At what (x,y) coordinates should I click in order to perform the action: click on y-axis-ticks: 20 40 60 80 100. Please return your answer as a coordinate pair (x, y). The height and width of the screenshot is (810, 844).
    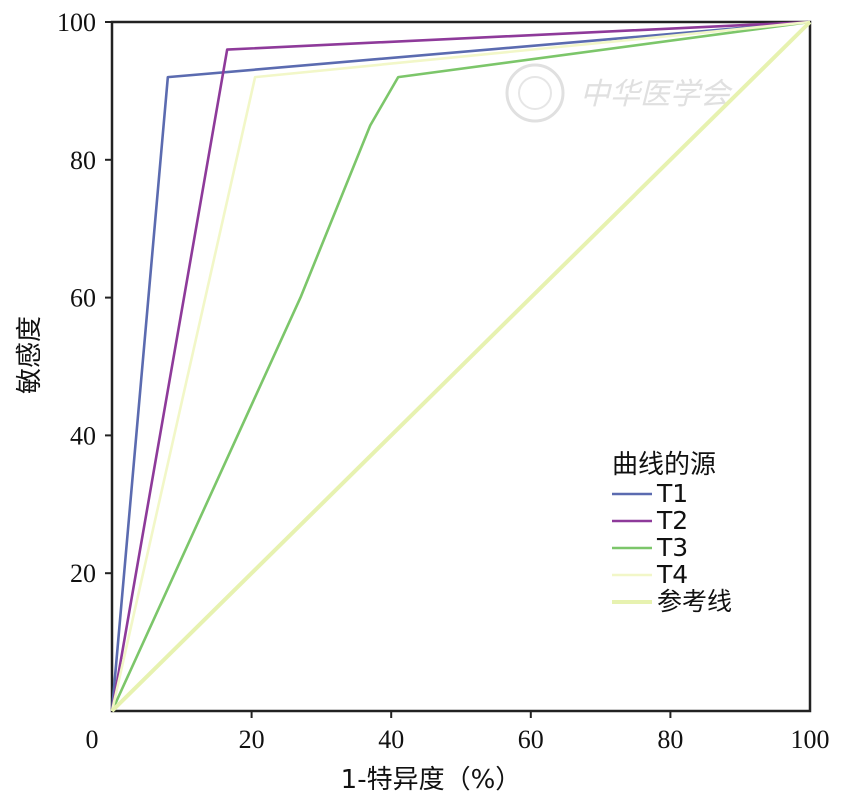
    Looking at the image, I should click on (84, 298).